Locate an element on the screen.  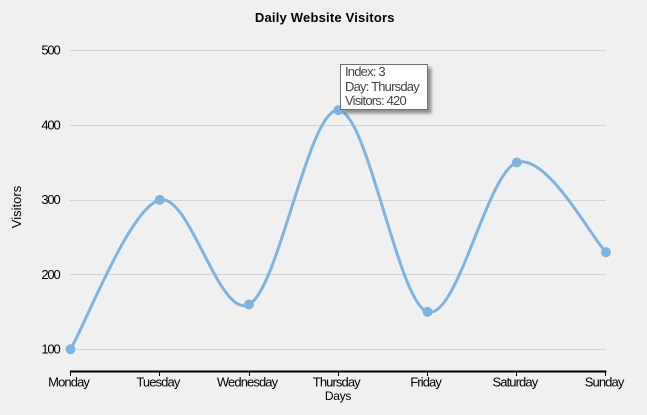
svg-text: Sunday is located at coordinates (605, 382).